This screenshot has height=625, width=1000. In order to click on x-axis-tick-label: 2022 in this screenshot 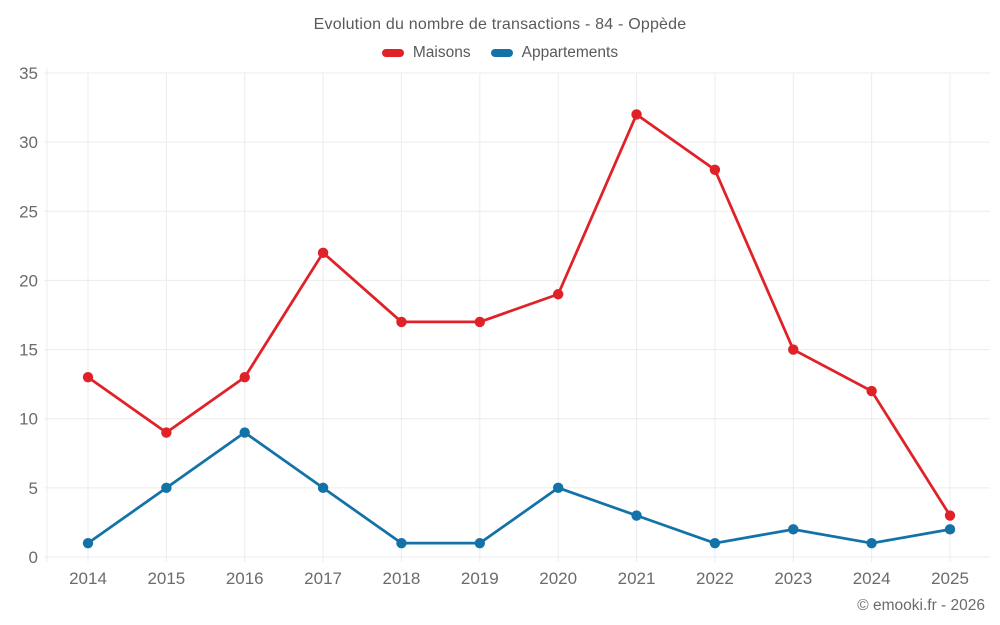, I will do `click(715, 578)`.